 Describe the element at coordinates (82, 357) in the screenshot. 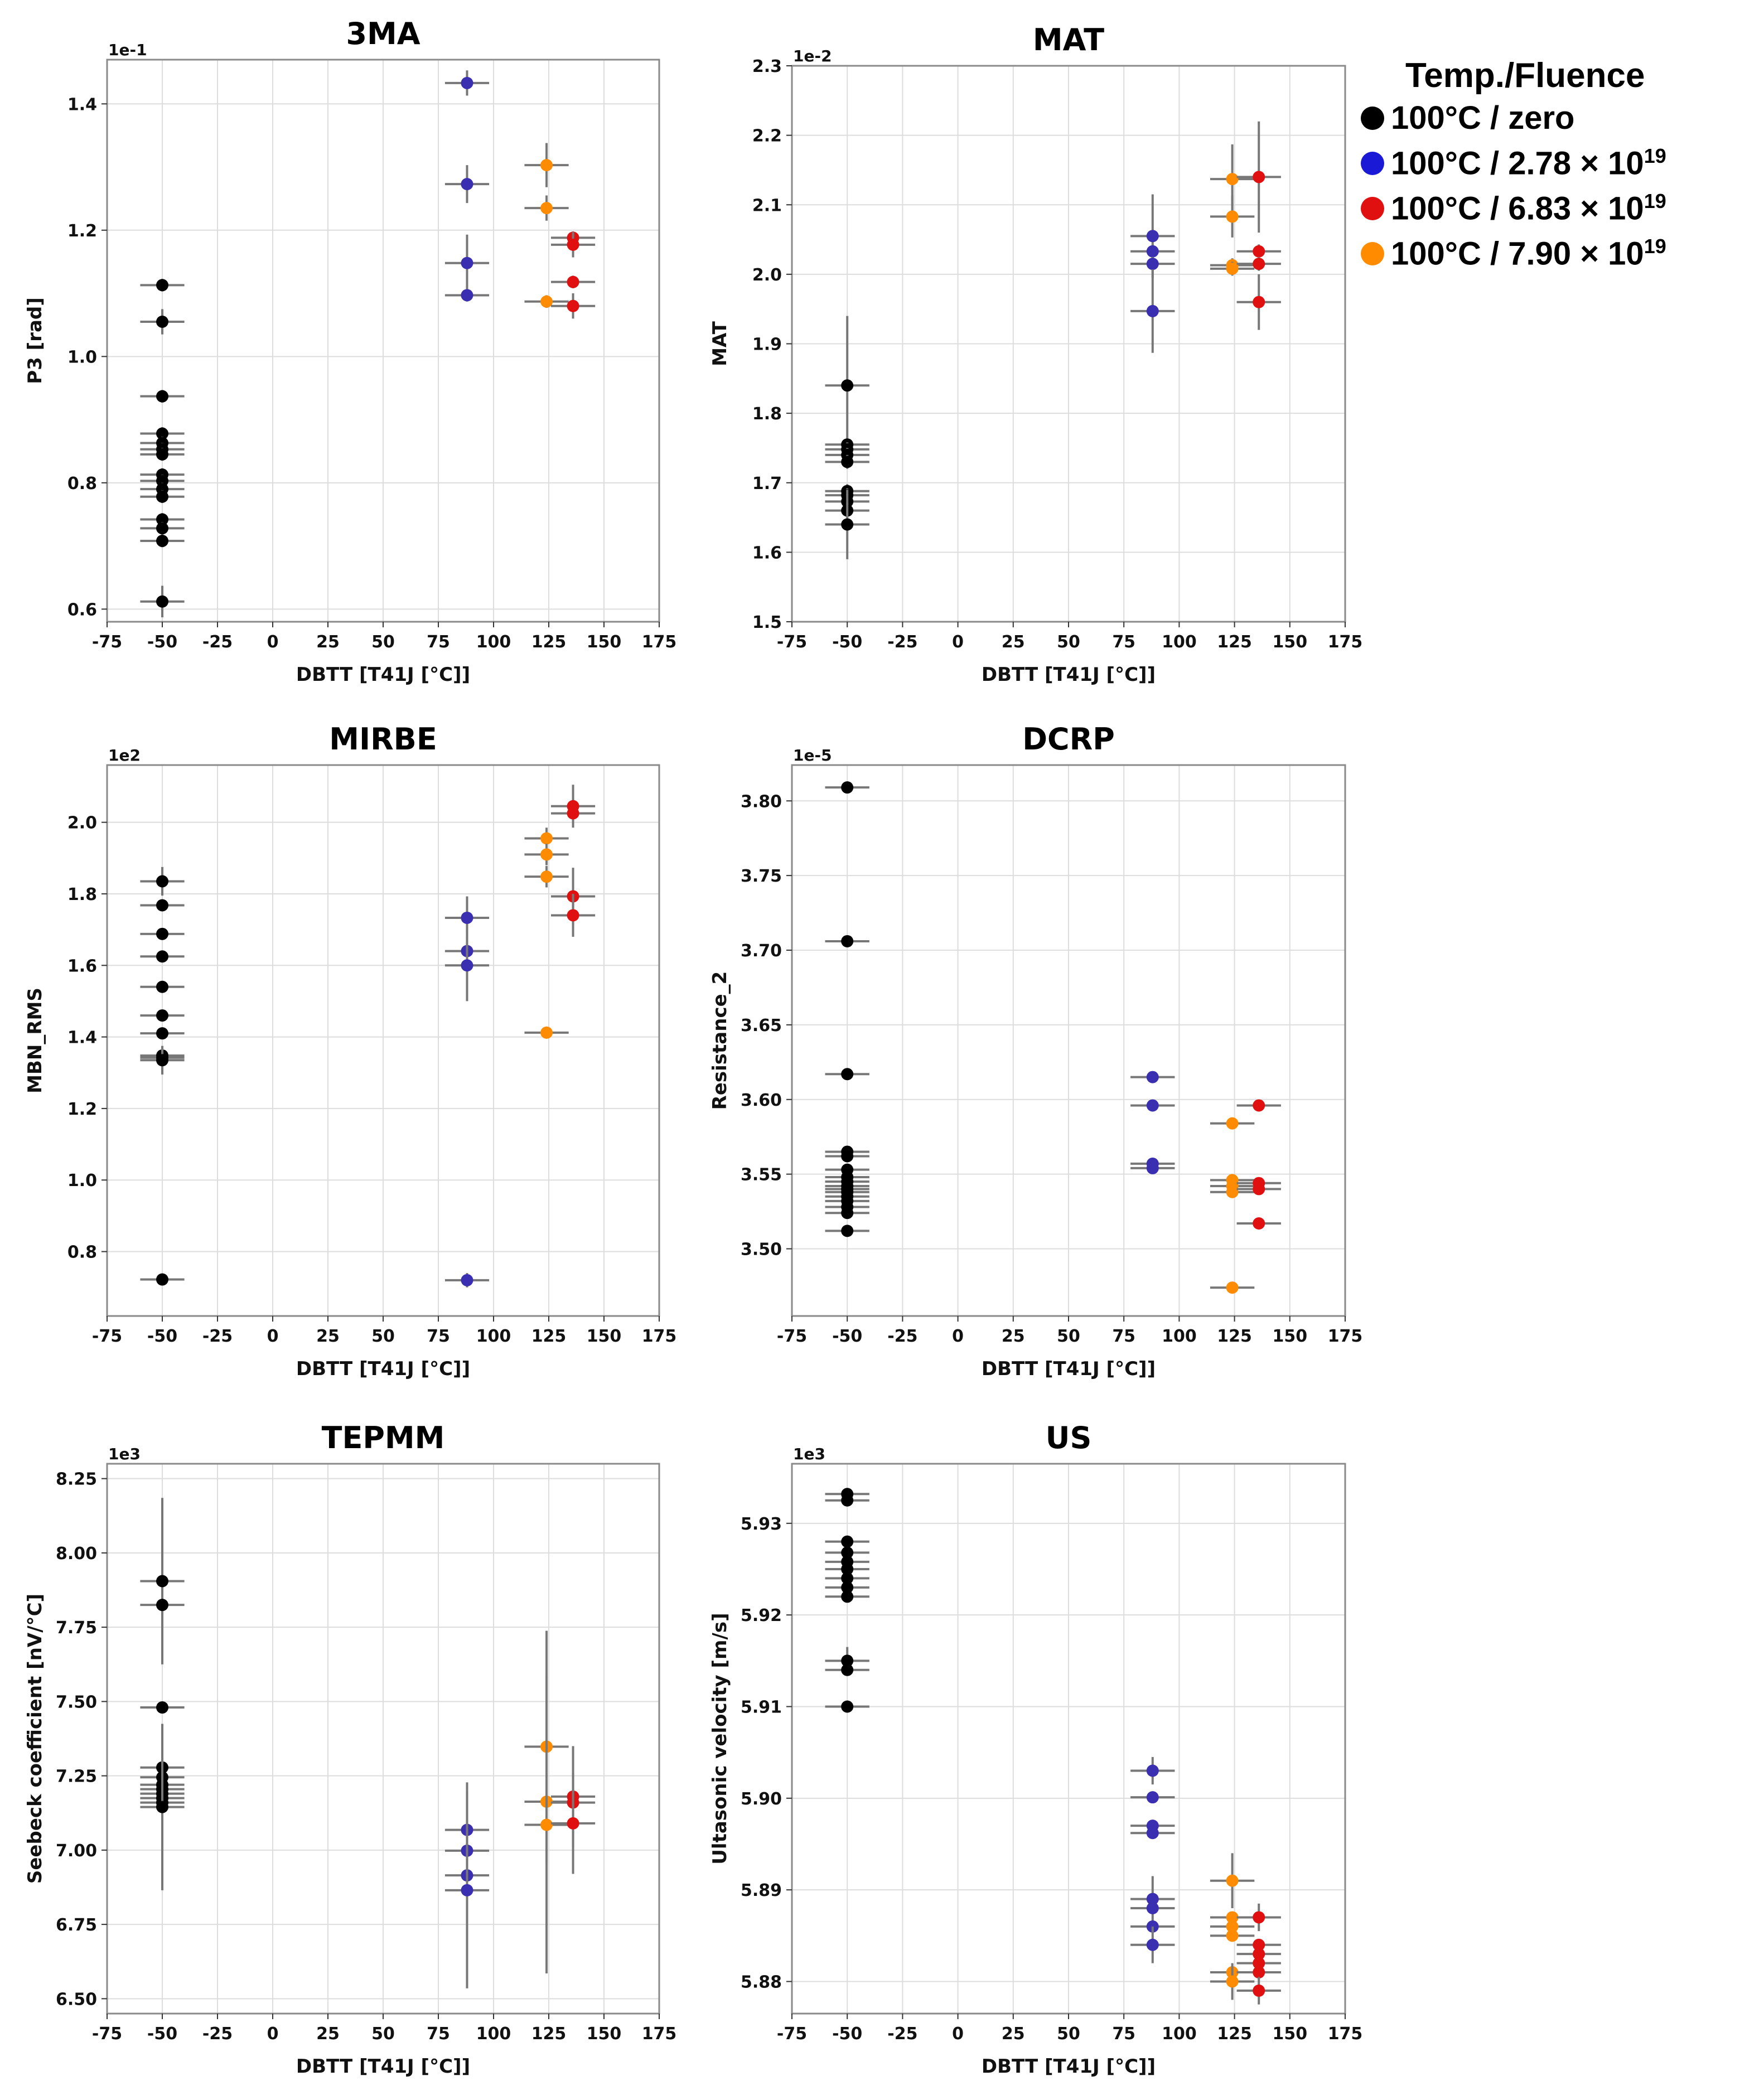

I see `y-tick-label: 1.0` at that location.